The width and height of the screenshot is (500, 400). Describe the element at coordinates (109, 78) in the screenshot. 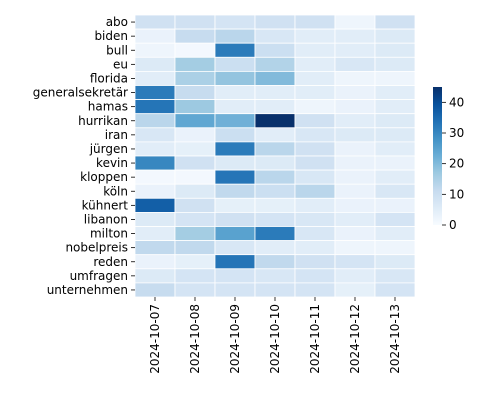

I see `y-tick-label: florida` at that location.